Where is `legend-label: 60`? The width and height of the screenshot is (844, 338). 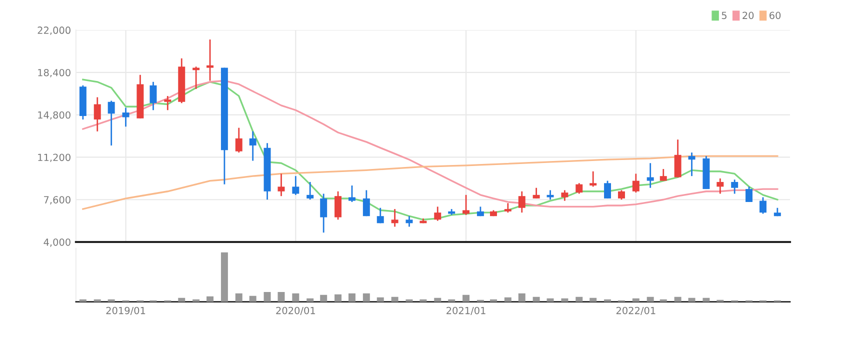
legend-label: 60 is located at coordinates (775, 16).